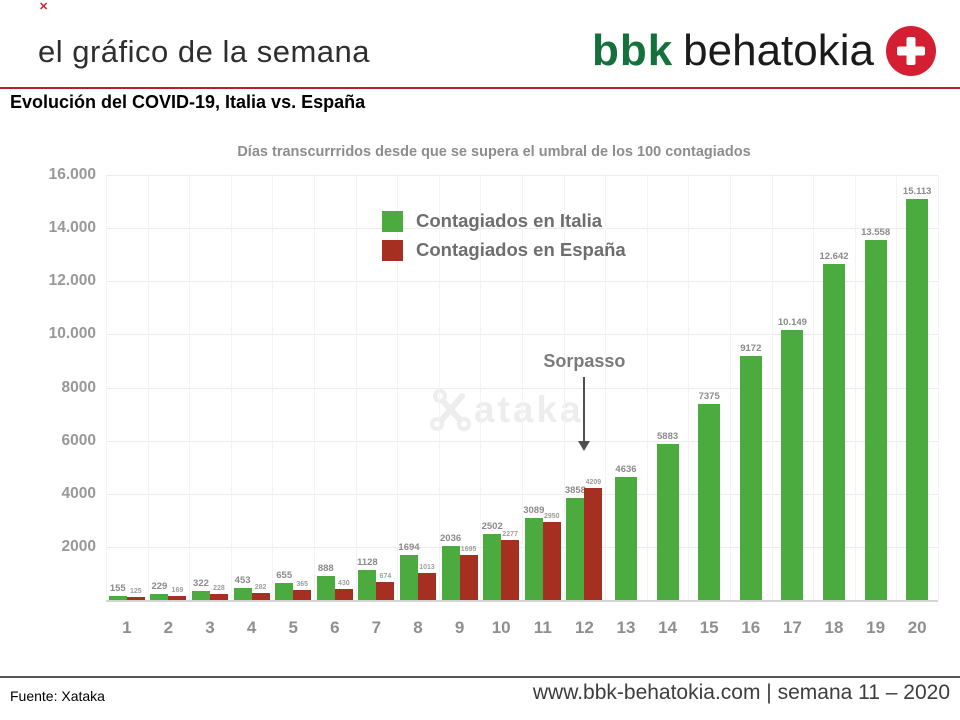 The width and height of the screenshot is (960, 720). What do you see at coordinates (72, 228) in the screenshot?
I see `y-tick-label: 14.000` at bounding box center [72, 228].